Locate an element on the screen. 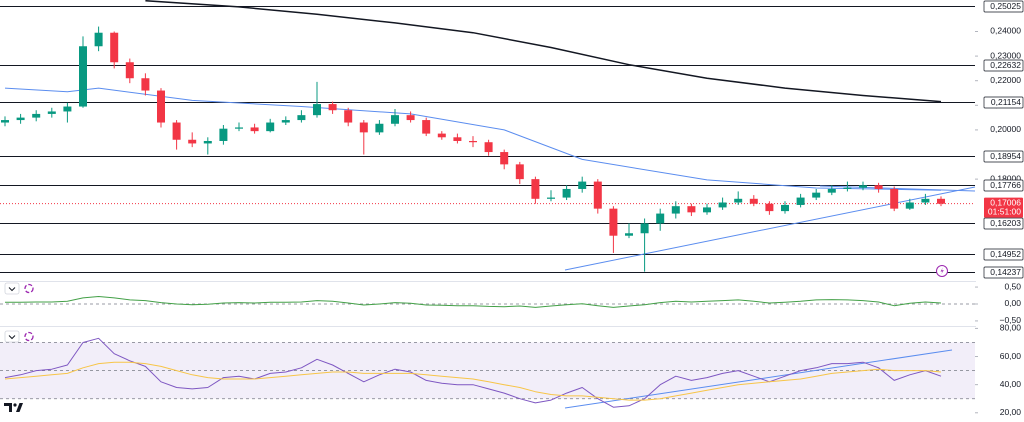 The width and height of the screenshot is (1024, 422). level-label: 0,21154 is located at coordinates (1006, 102).